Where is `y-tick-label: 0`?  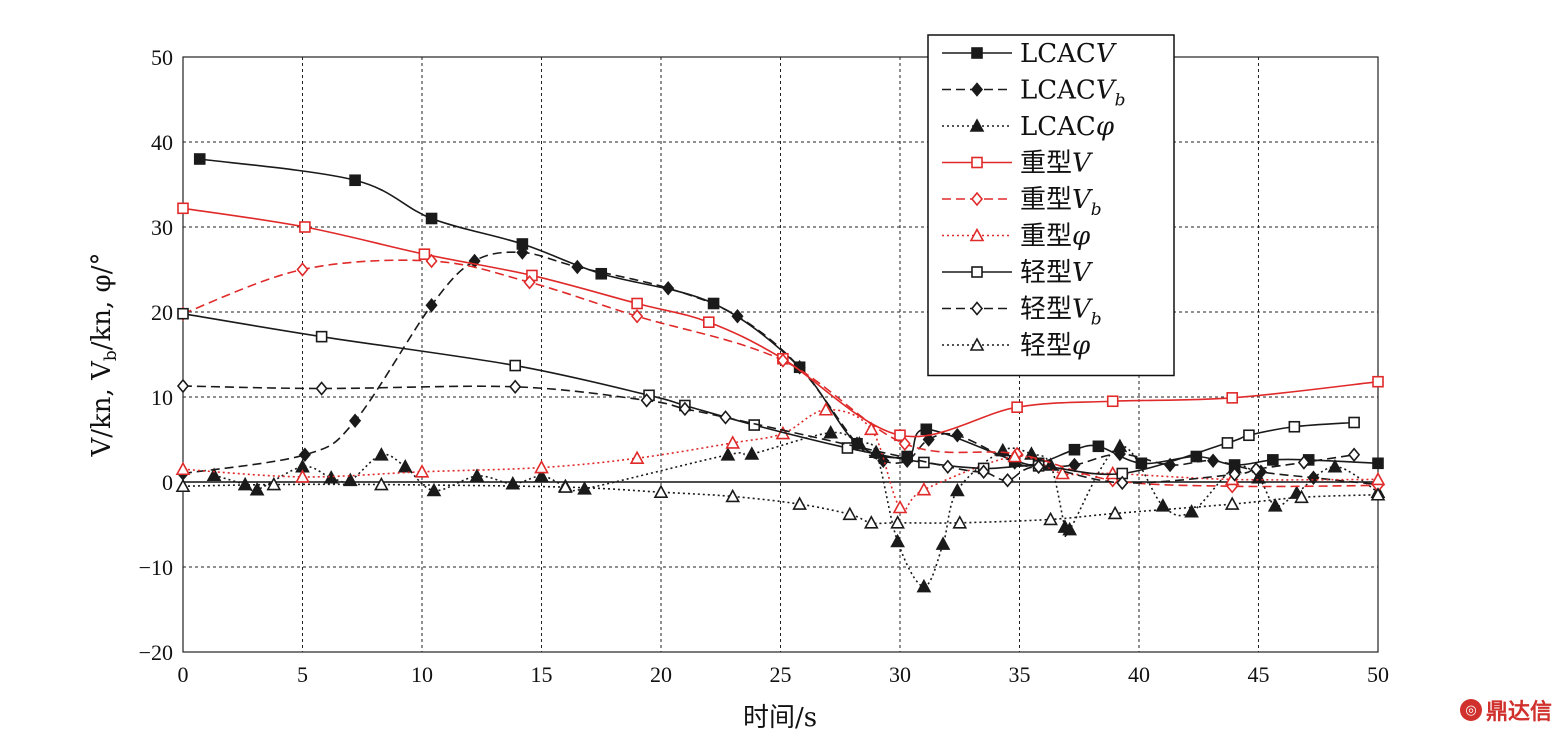
y-tick-label: 0 is located at coordinates (167, 482).